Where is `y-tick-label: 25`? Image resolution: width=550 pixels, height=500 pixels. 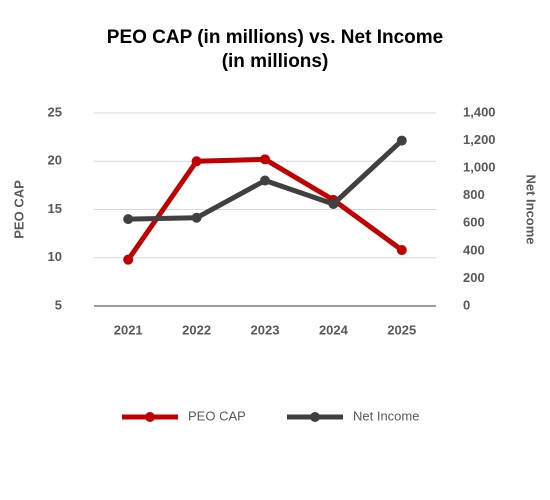
y-tick-label: 25 is located at coordinates (55, 111).